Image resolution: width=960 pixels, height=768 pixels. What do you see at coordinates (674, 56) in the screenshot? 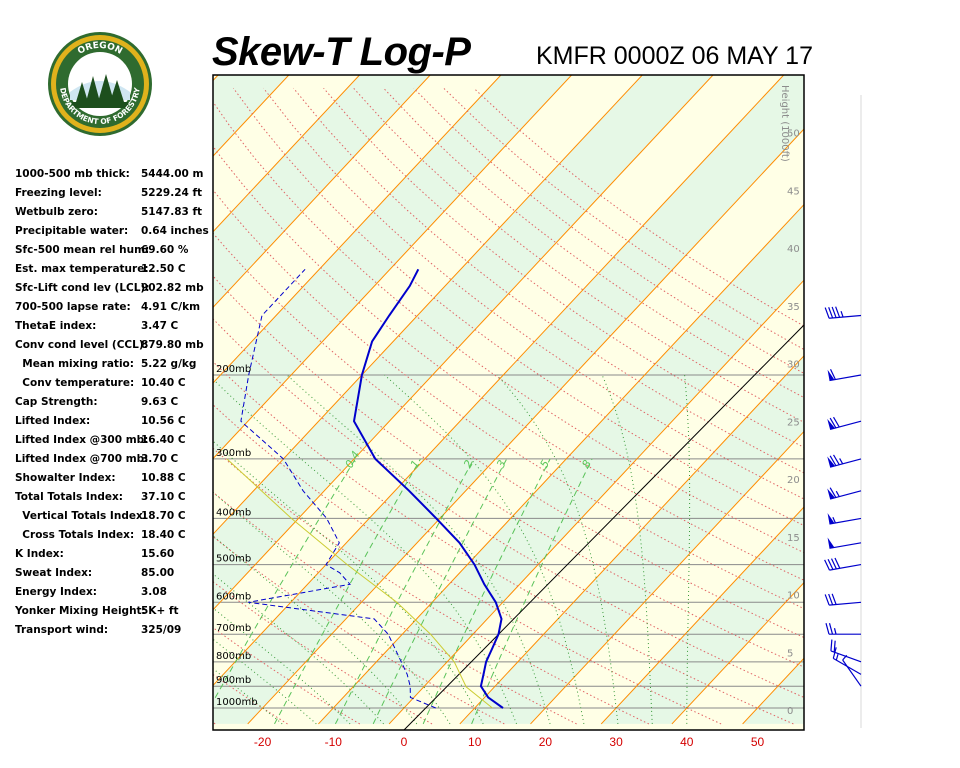
I see `station-time-title: KMFR 0000Z 06 MAY 17` at bounding box center [674, 56].